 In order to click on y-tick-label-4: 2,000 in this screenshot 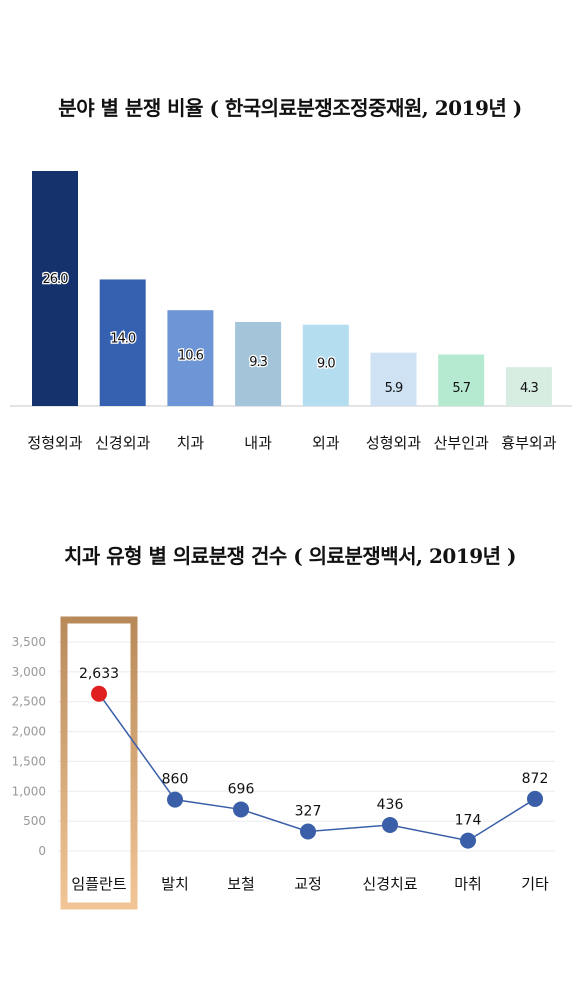, I will do `click(29, 732)`.